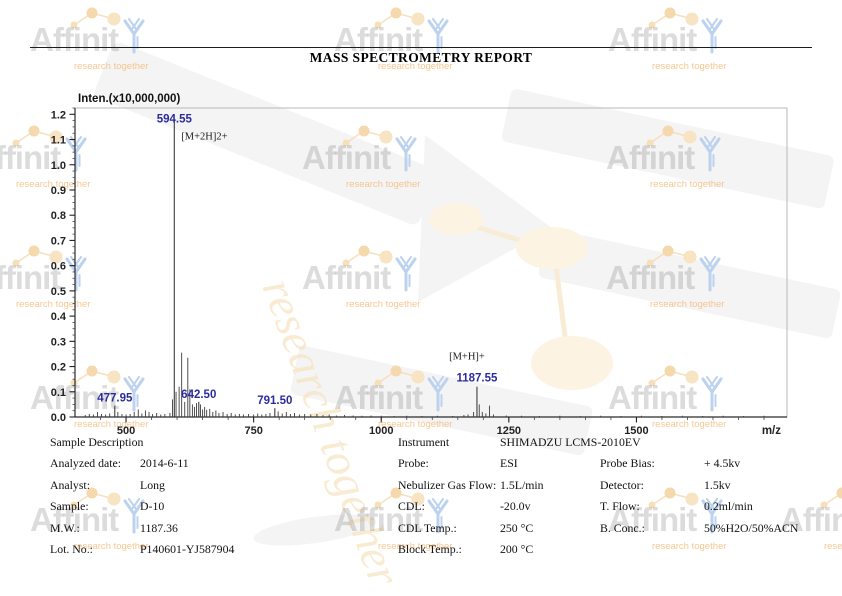  Describe the element at coordinates (129, 99) in the screenshot. I see `y-axis-title: Inten.(x10,000,000)` at that location.